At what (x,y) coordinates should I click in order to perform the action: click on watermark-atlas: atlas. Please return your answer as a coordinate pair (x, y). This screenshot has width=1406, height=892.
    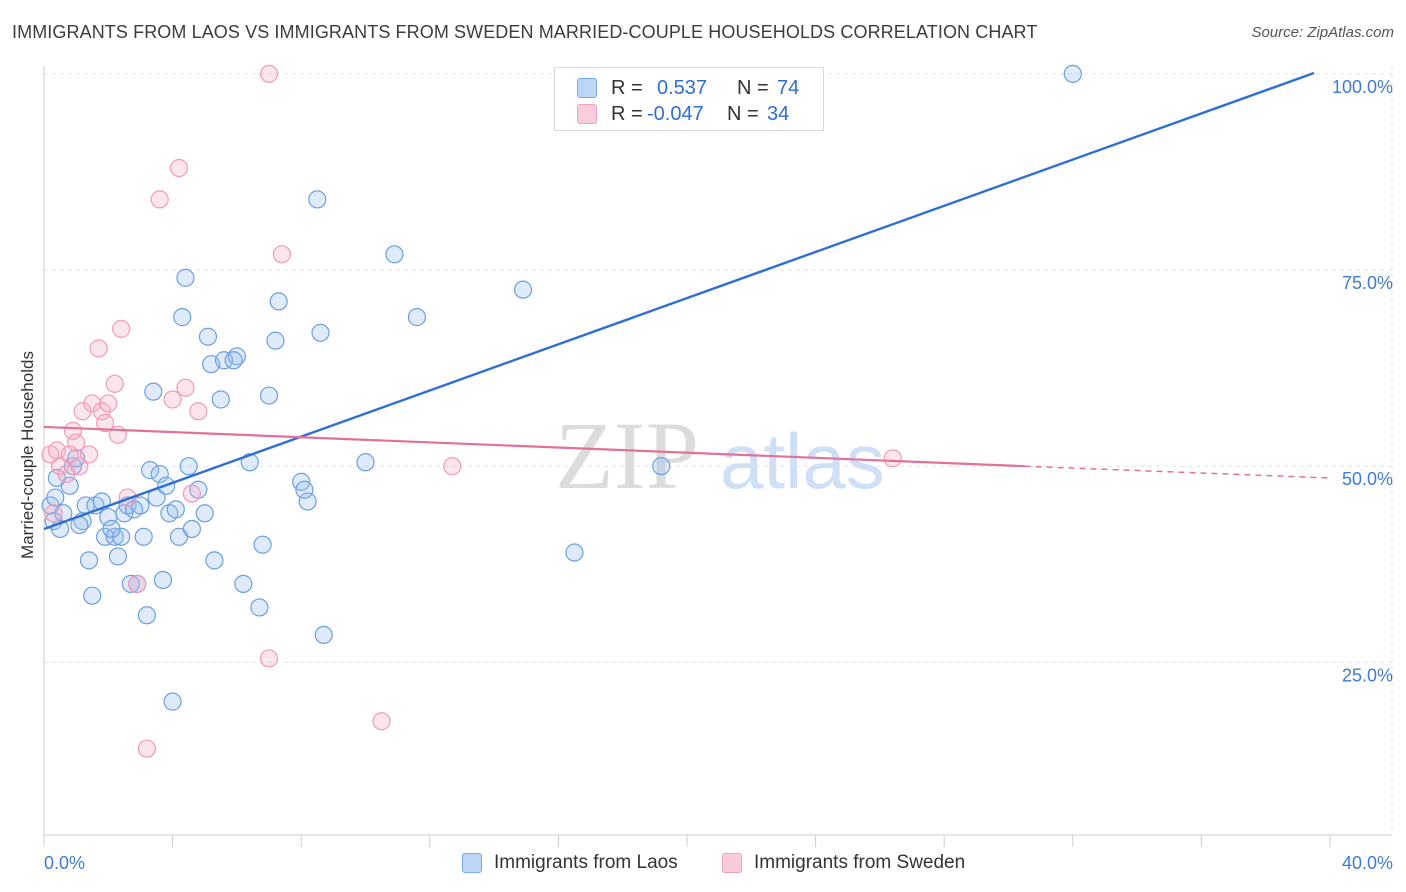
    Looking at the image, I should click on (802, 461).